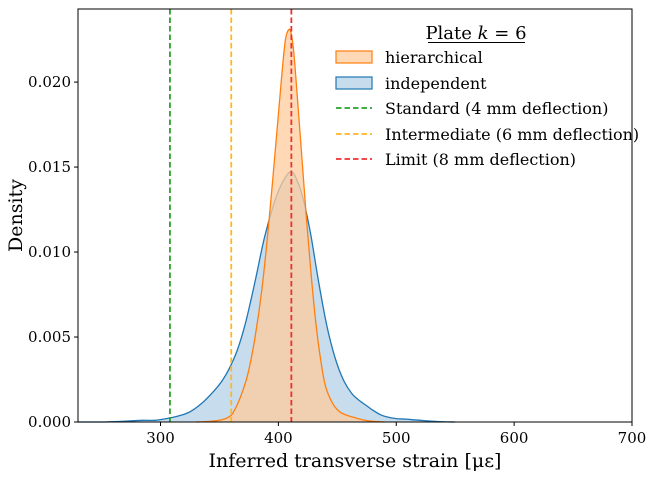 This screenshot has height=480, width=654. Describe the element at coordinates (354, 57) in the screenshot. I see `legend-swatch-hierarchical` at that location.